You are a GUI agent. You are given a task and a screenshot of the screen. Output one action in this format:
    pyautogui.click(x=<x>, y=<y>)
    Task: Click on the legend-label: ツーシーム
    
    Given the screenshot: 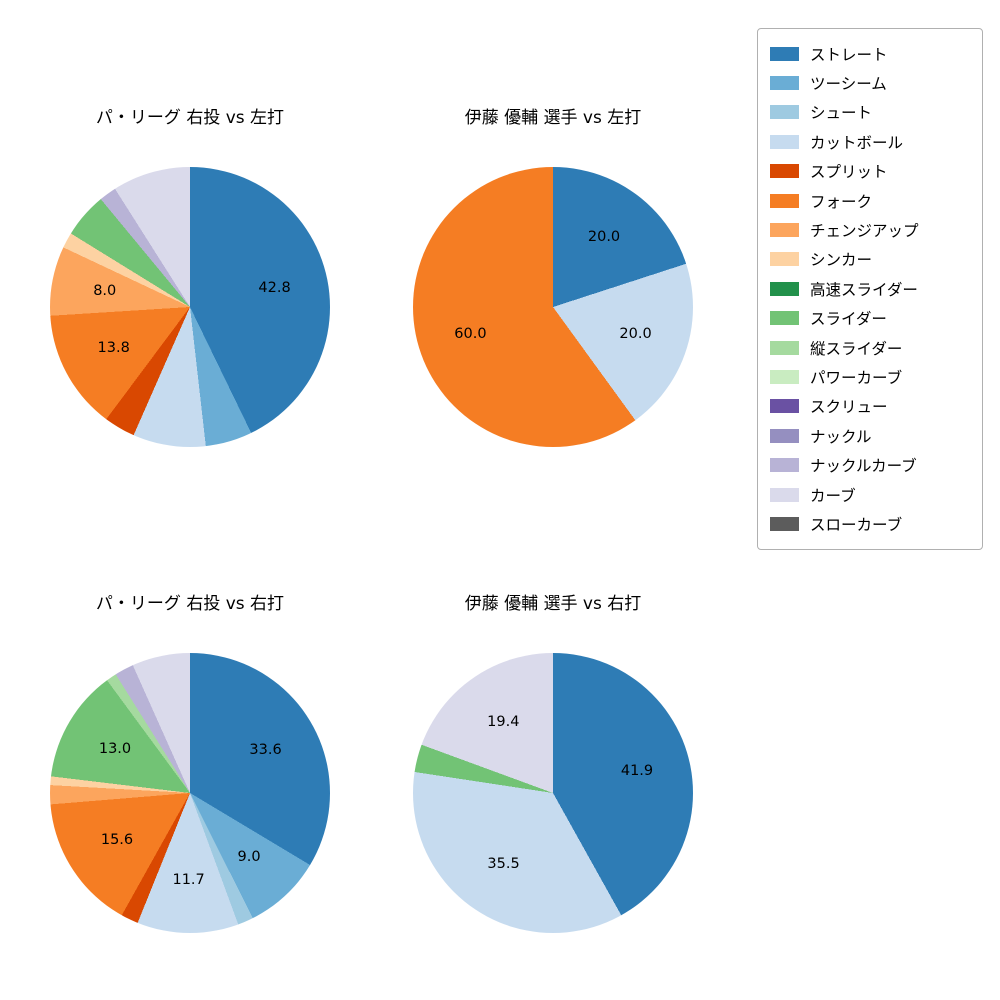 What is the action you would take?
    pyautogui.click(x=848, y=84)
    